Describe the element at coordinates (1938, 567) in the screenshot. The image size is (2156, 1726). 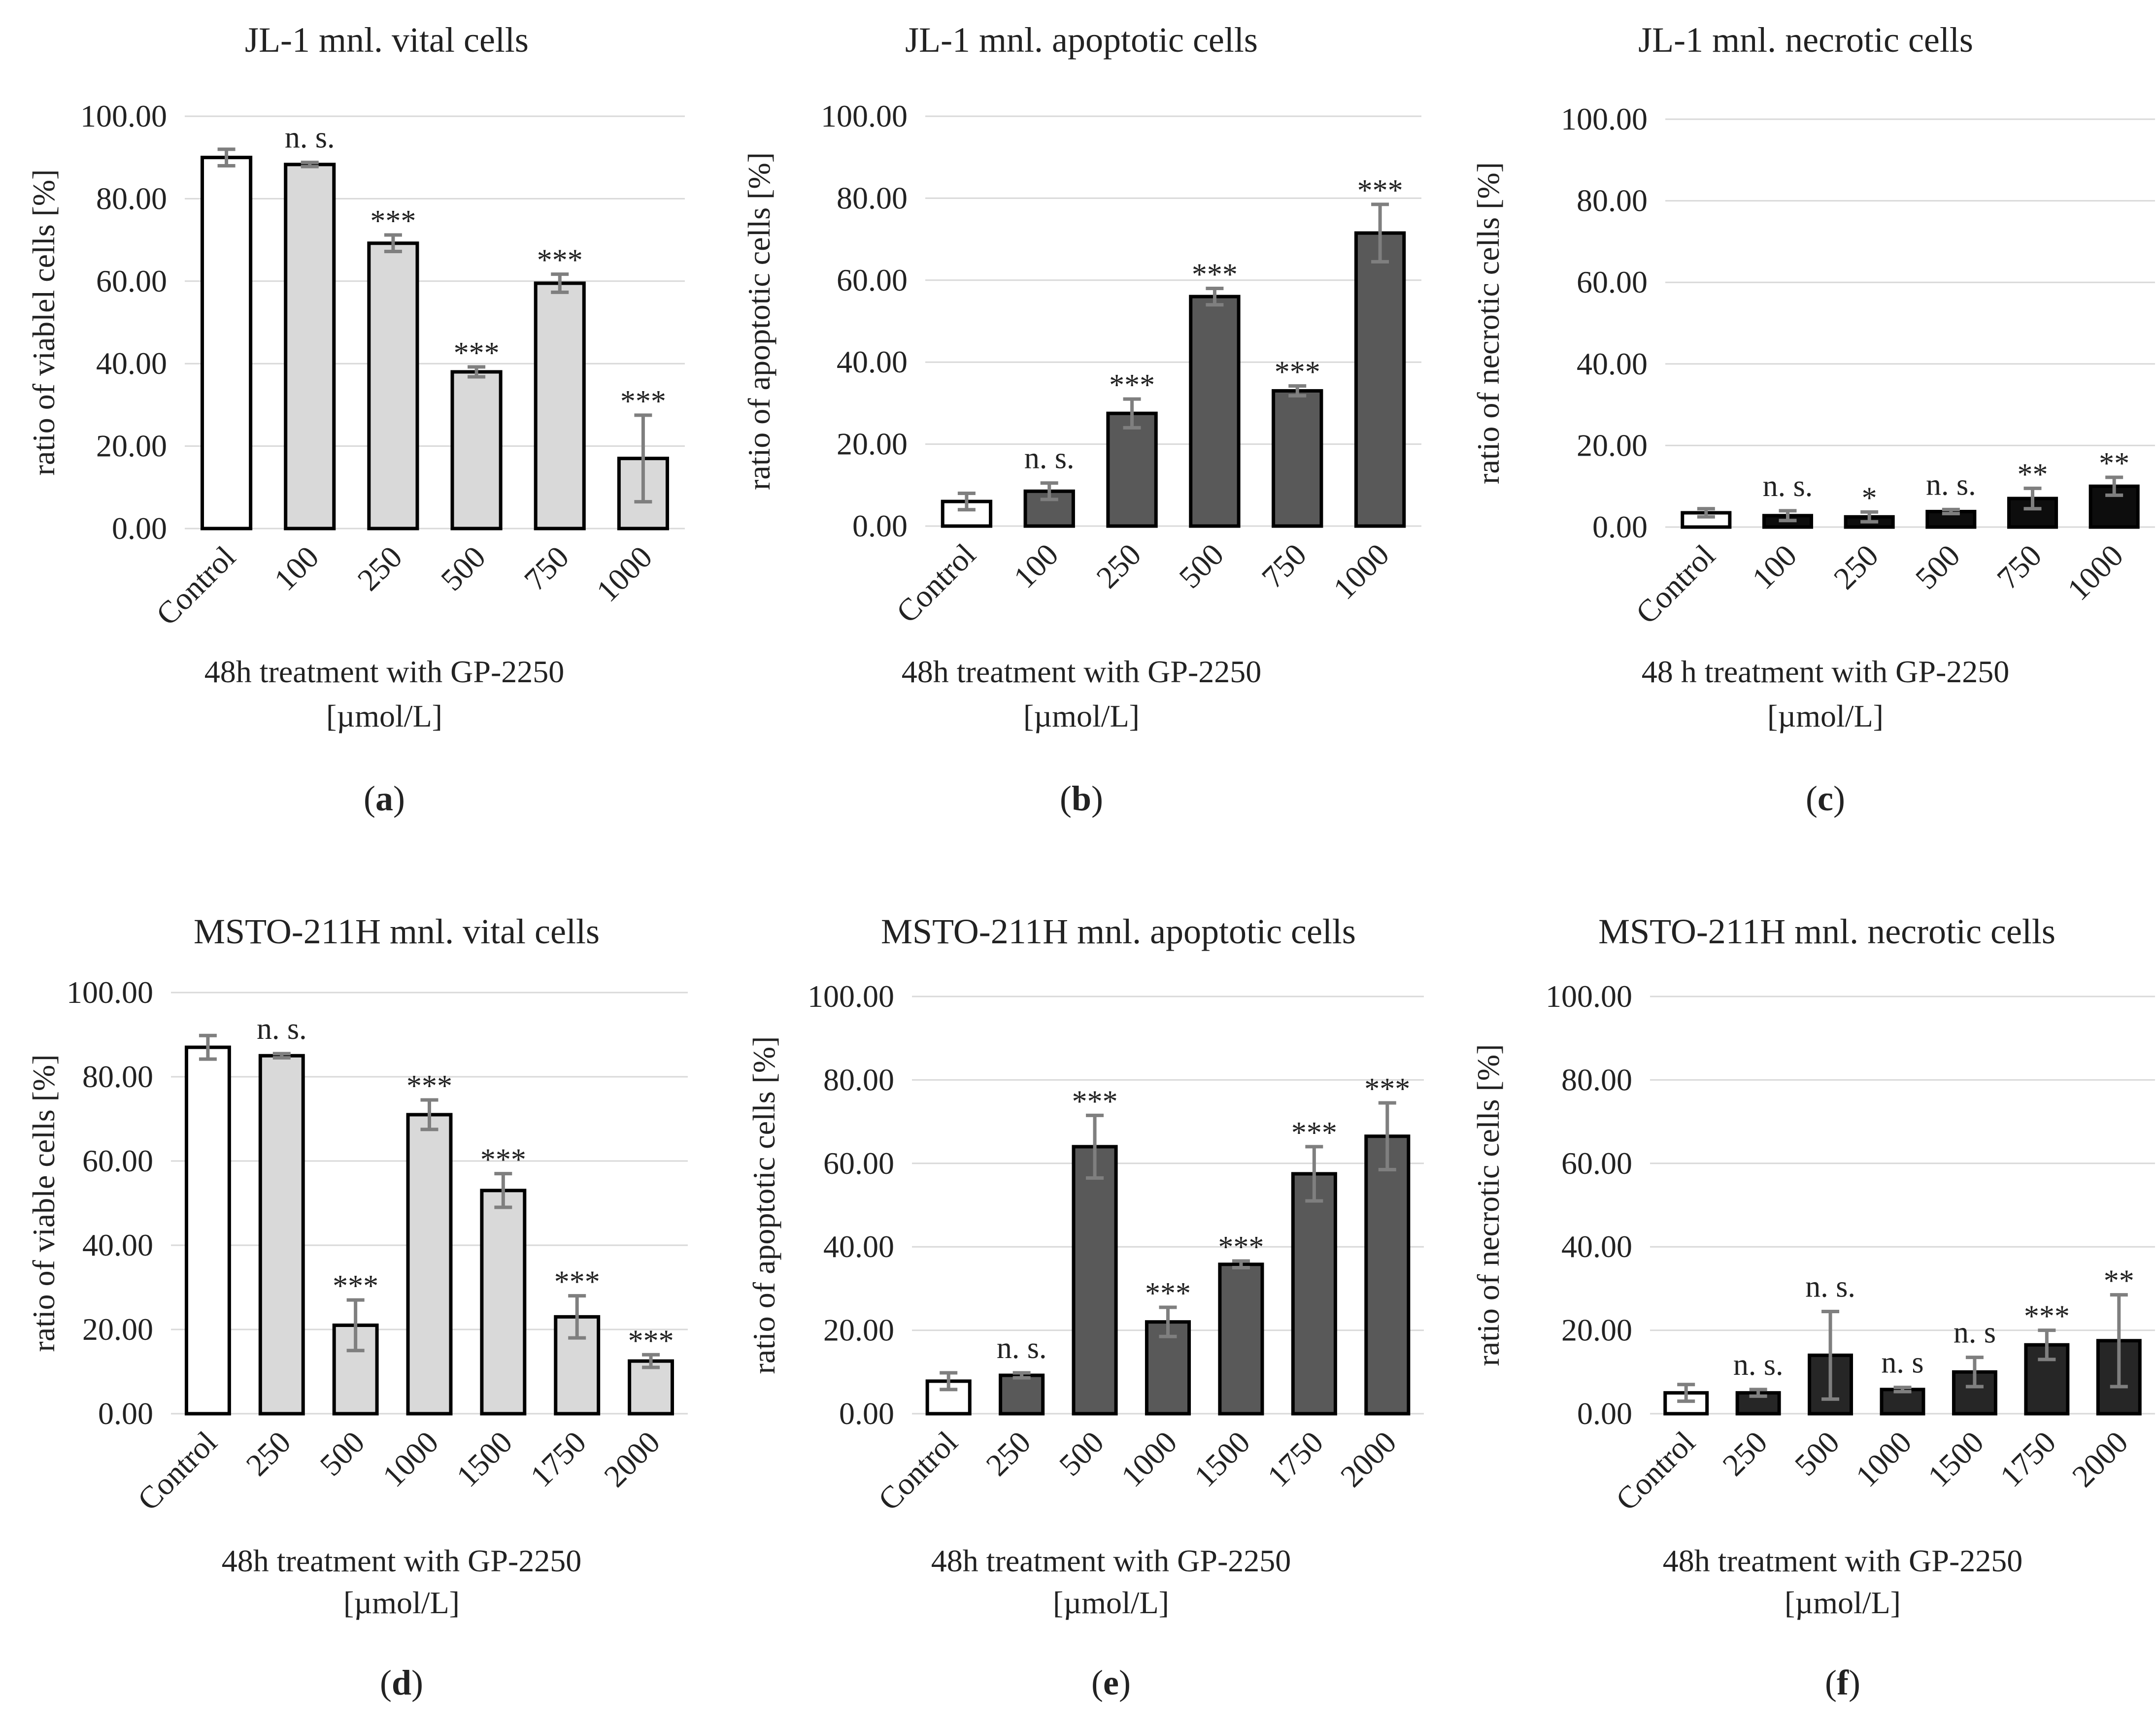
I see `x-tick-label: 500` at that location.